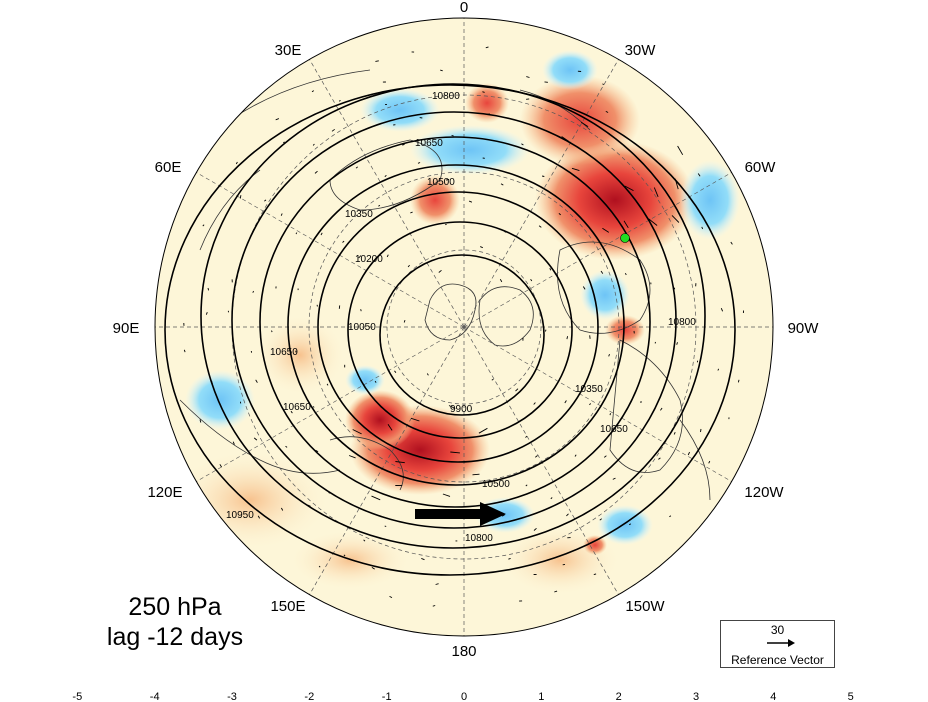  Describe the element at coordinates (387, 696) in the screenshot. I see `colorbar-tick-label: -1` at that location.